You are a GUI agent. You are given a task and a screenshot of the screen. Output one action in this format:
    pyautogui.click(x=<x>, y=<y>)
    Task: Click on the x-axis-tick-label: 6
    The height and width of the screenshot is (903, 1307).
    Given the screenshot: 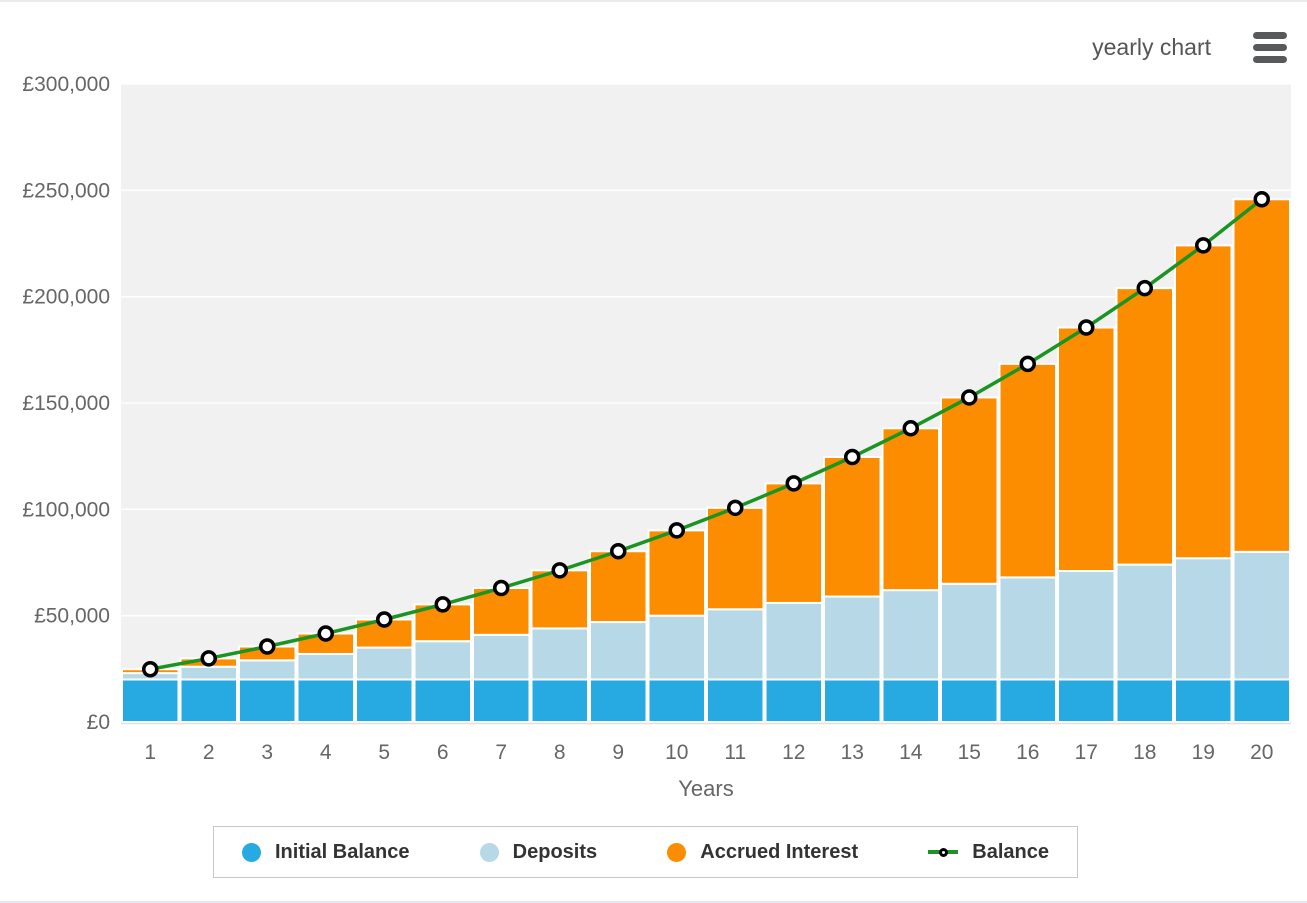 What is the action you would take?
    pyautogui.click(x=443, y=752)
    